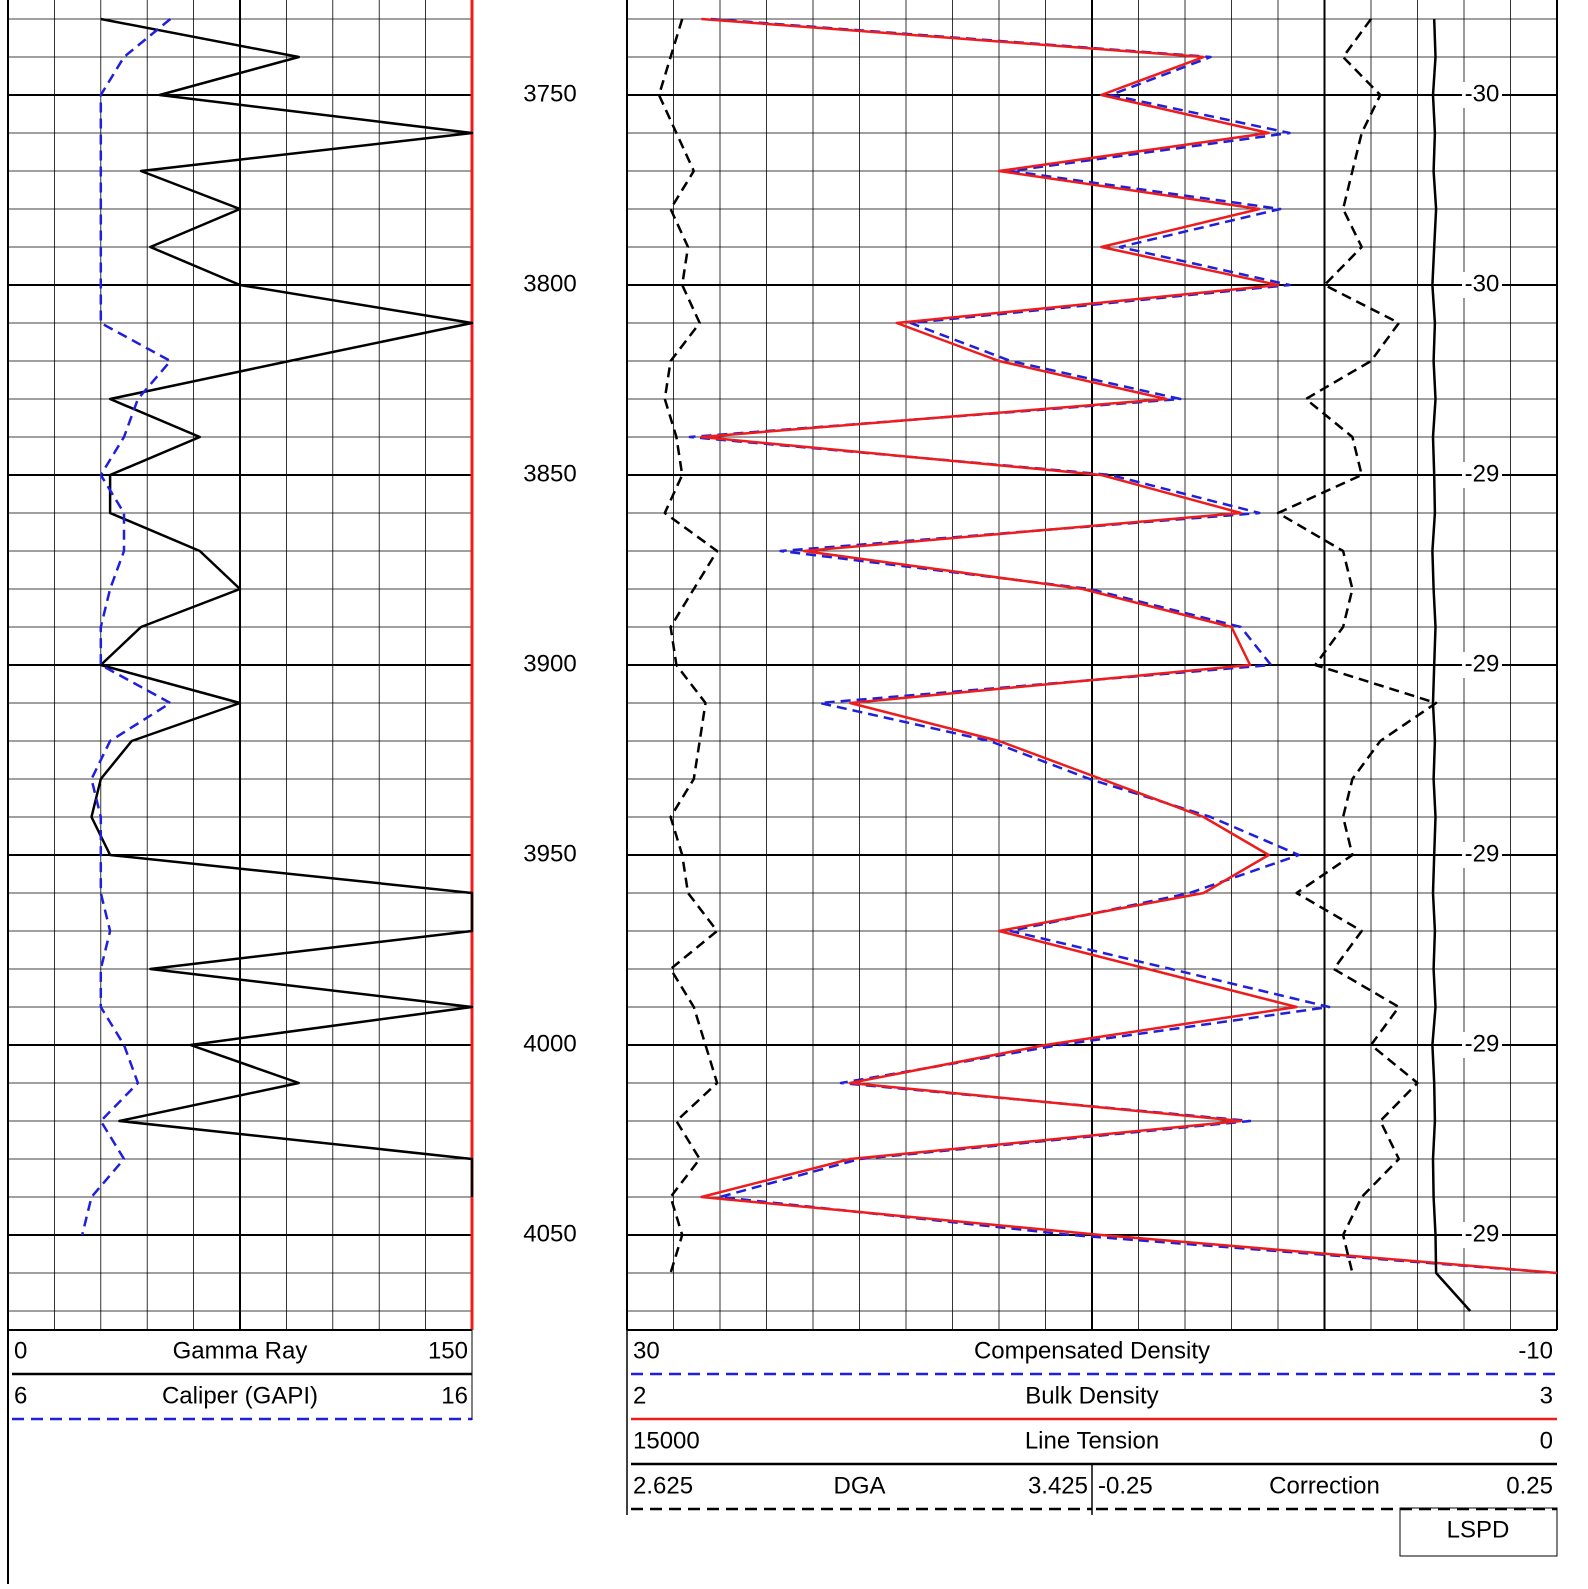  I want to click on curve-name: Bulk Density, so click(1091, 1395).